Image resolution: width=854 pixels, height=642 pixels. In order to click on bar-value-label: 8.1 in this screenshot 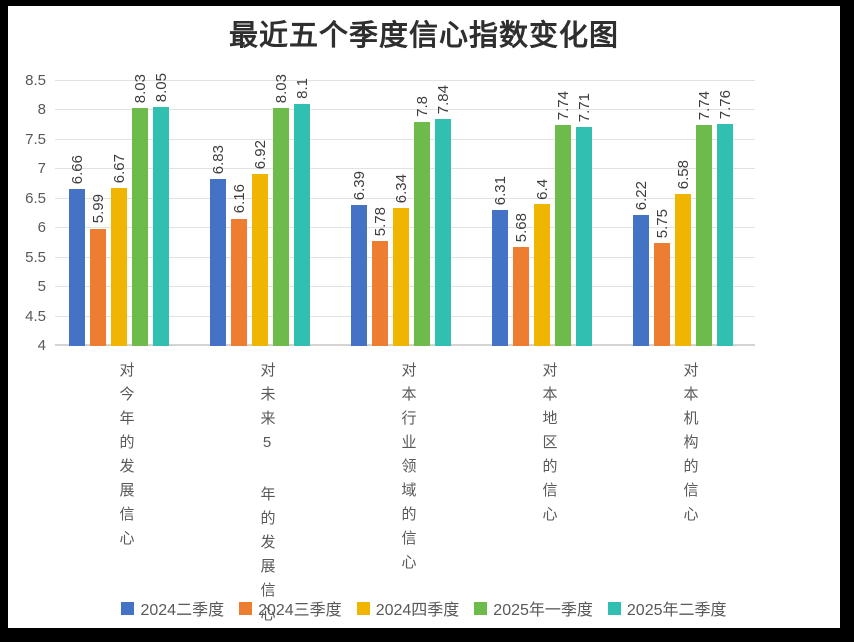, I will do `click(302, 89)`.